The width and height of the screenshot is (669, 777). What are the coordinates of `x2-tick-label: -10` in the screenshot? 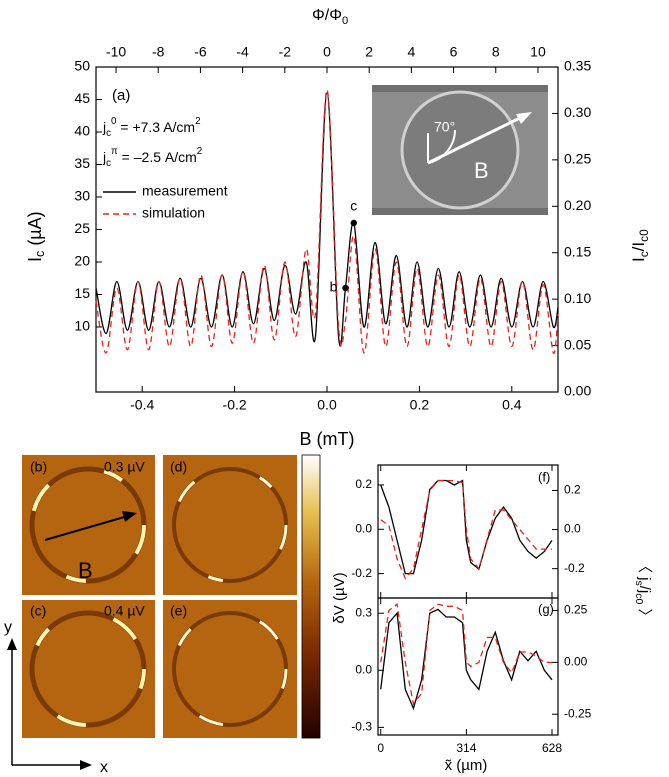 It's located at (116, 52).